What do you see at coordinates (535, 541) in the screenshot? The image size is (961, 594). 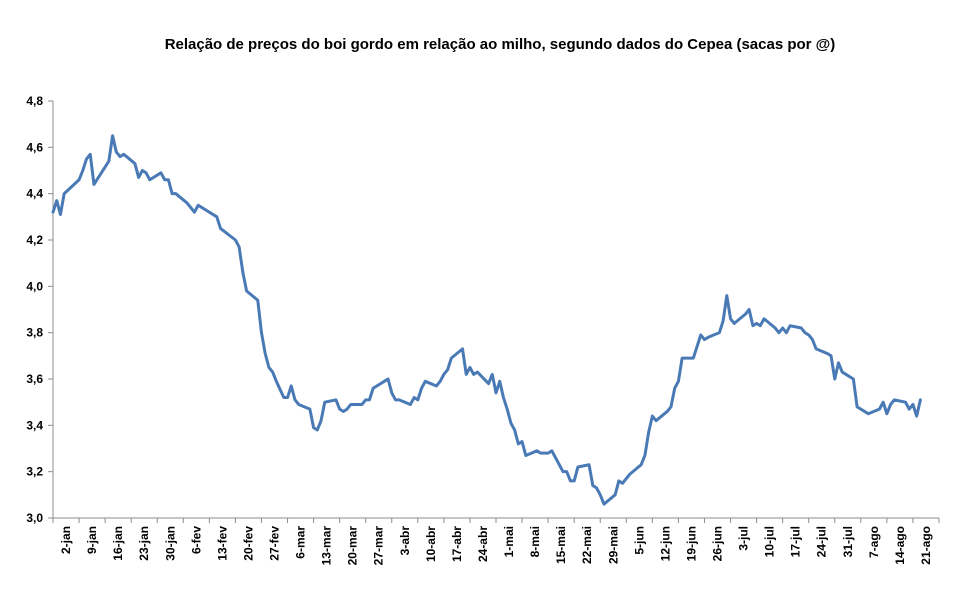 I see `x-tick-label: 8-mai` at bounding box center [535, 541].